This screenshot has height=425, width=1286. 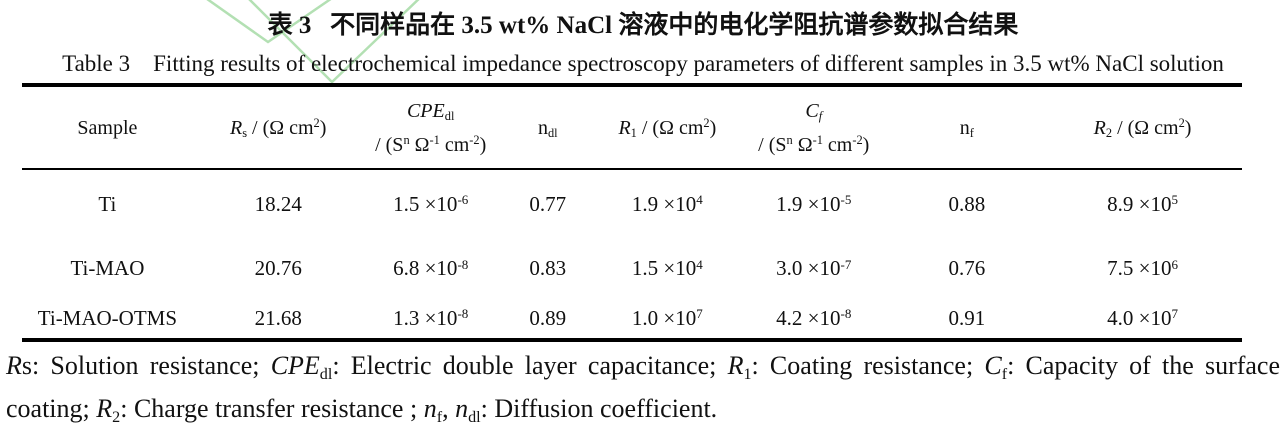 What do you see at coordinates (107, 317) in the screenshot?
I see `table-cell: Ti-MAO-OTMS` at bounding box center [107, 317].